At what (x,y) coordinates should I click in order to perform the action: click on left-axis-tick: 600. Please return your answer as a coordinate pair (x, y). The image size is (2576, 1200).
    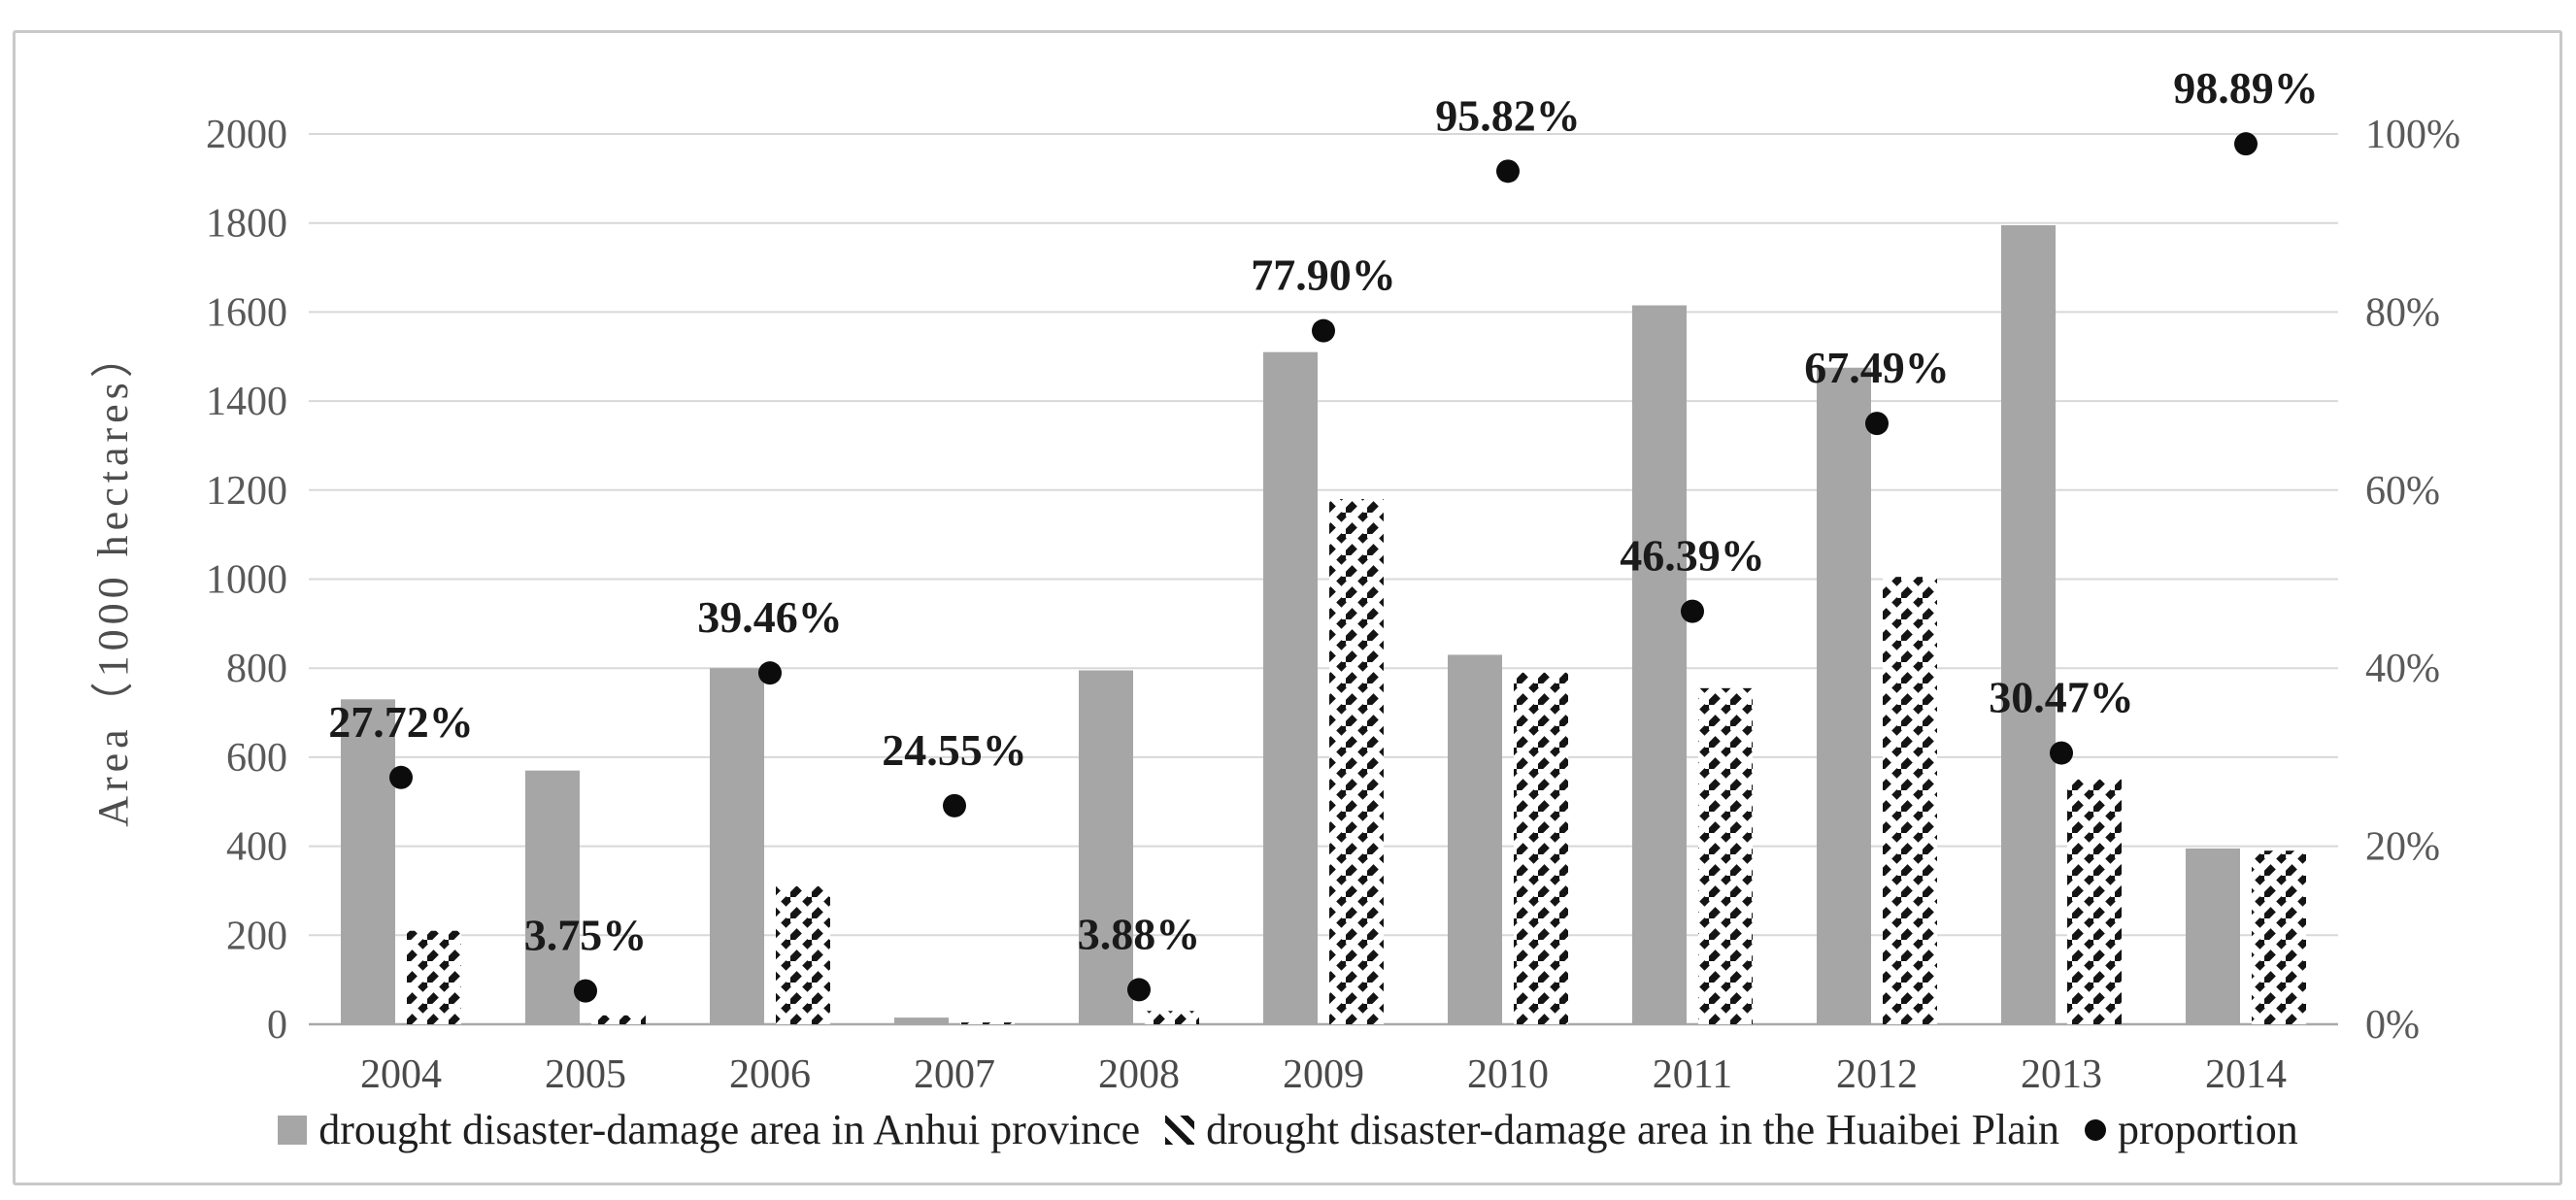
    Looking at the image, I should click on (257, 758).